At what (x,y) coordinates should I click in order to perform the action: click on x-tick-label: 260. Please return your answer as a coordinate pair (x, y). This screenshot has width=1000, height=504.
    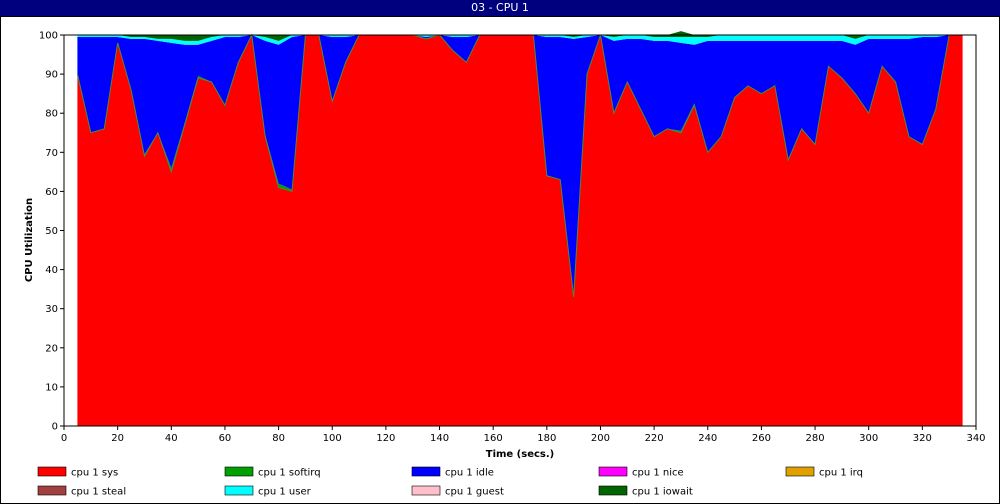
    Looking at the image, I should click on (761, 438).